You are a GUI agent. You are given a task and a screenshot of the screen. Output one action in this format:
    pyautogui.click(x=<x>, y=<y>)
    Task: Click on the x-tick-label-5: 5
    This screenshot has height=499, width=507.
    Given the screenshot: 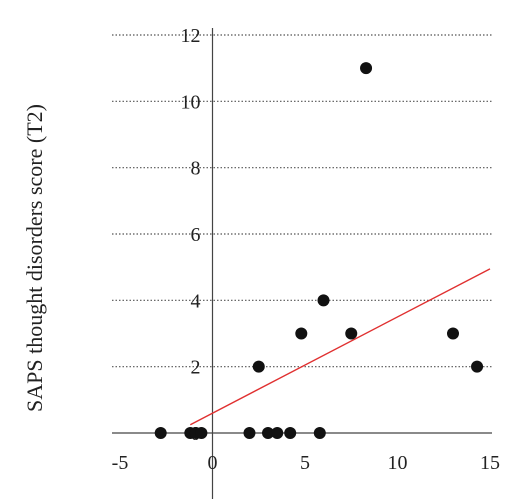 What is the action you would take?
    pyautogui.click(x=305, y=463)
    